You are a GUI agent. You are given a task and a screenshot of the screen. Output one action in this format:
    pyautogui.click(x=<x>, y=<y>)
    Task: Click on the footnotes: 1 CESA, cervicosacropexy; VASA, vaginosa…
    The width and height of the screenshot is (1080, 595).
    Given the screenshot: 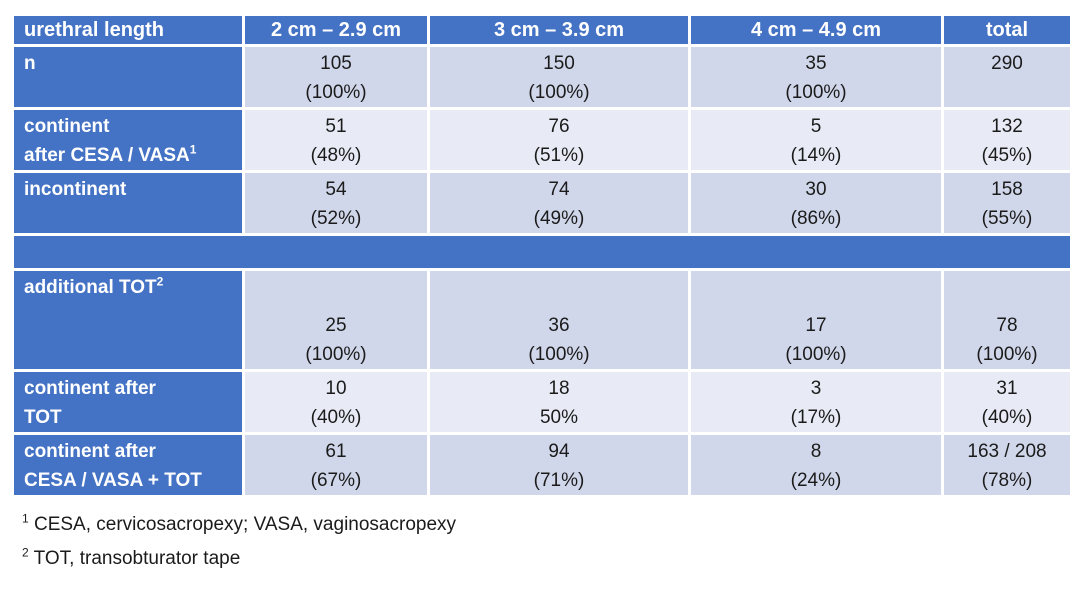 What is the action you would take?
    pyautogui.click(x=239, y=542)
    